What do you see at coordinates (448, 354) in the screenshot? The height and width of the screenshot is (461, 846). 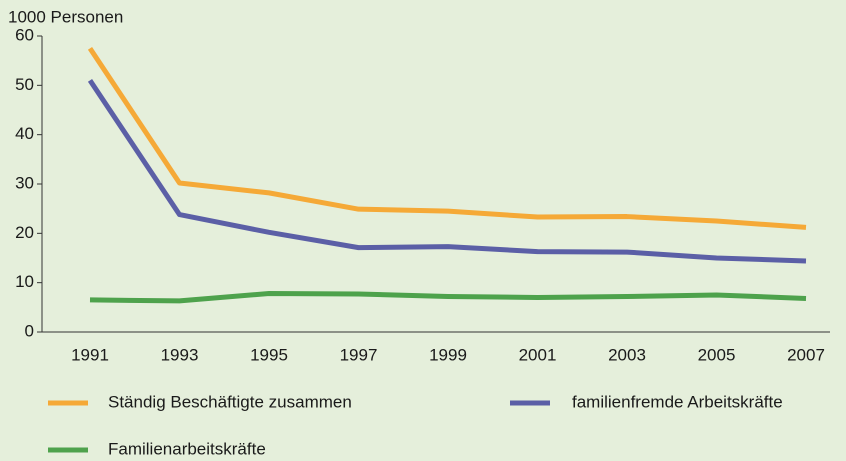 I see `x-tick-label: 1999` at bounding box center [448, 354].